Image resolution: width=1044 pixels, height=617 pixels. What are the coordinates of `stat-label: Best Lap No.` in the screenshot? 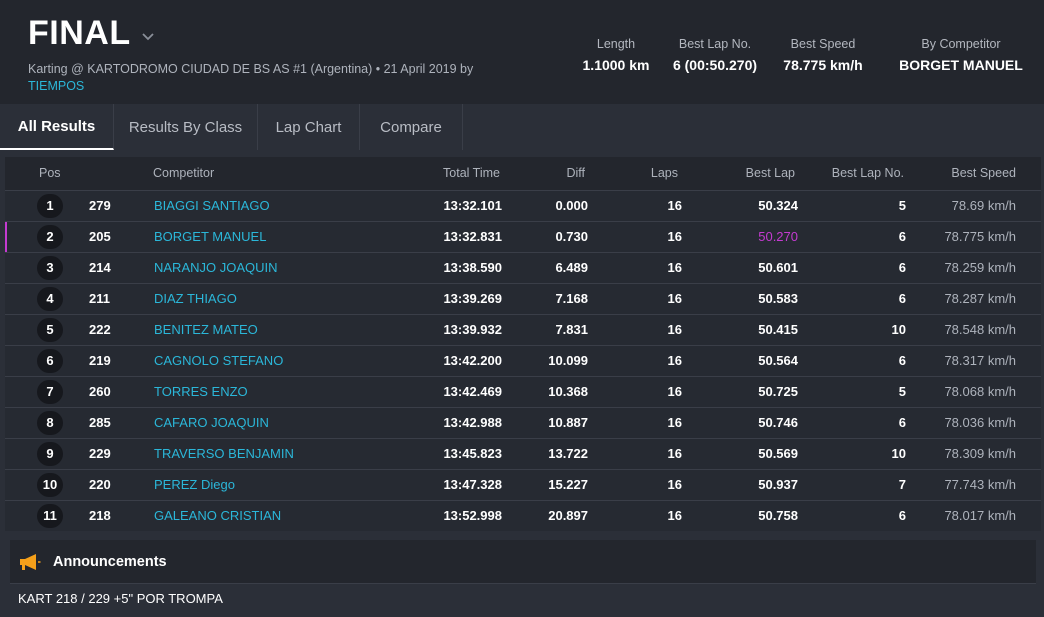 It's located at (715, 44).